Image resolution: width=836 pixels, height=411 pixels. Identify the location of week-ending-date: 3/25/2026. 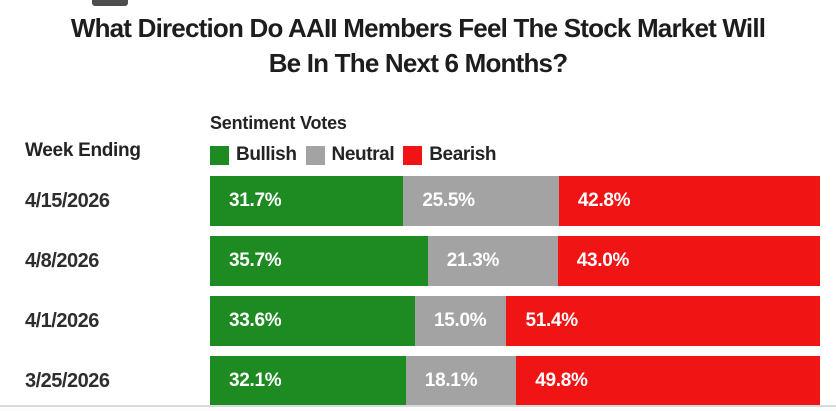
(67, 380).